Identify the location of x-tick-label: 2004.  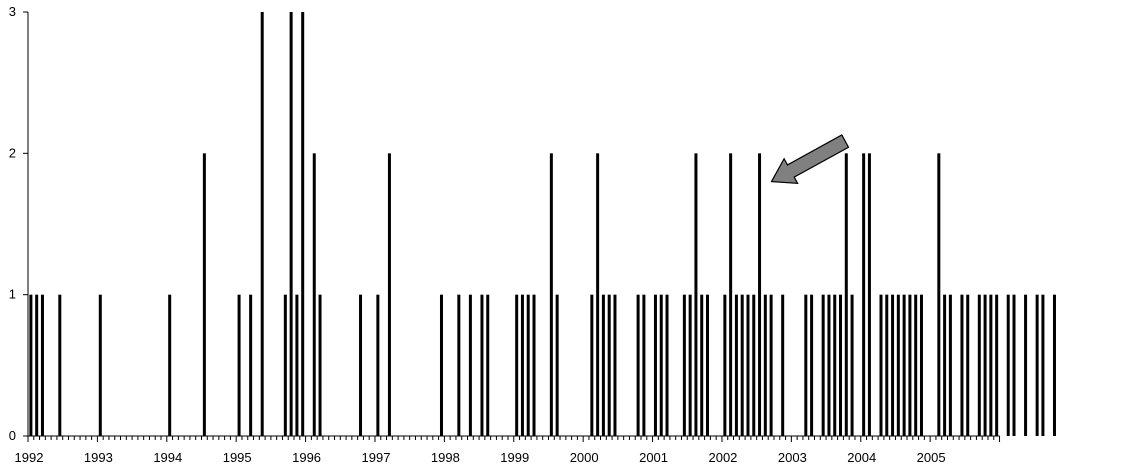
(861, 457).